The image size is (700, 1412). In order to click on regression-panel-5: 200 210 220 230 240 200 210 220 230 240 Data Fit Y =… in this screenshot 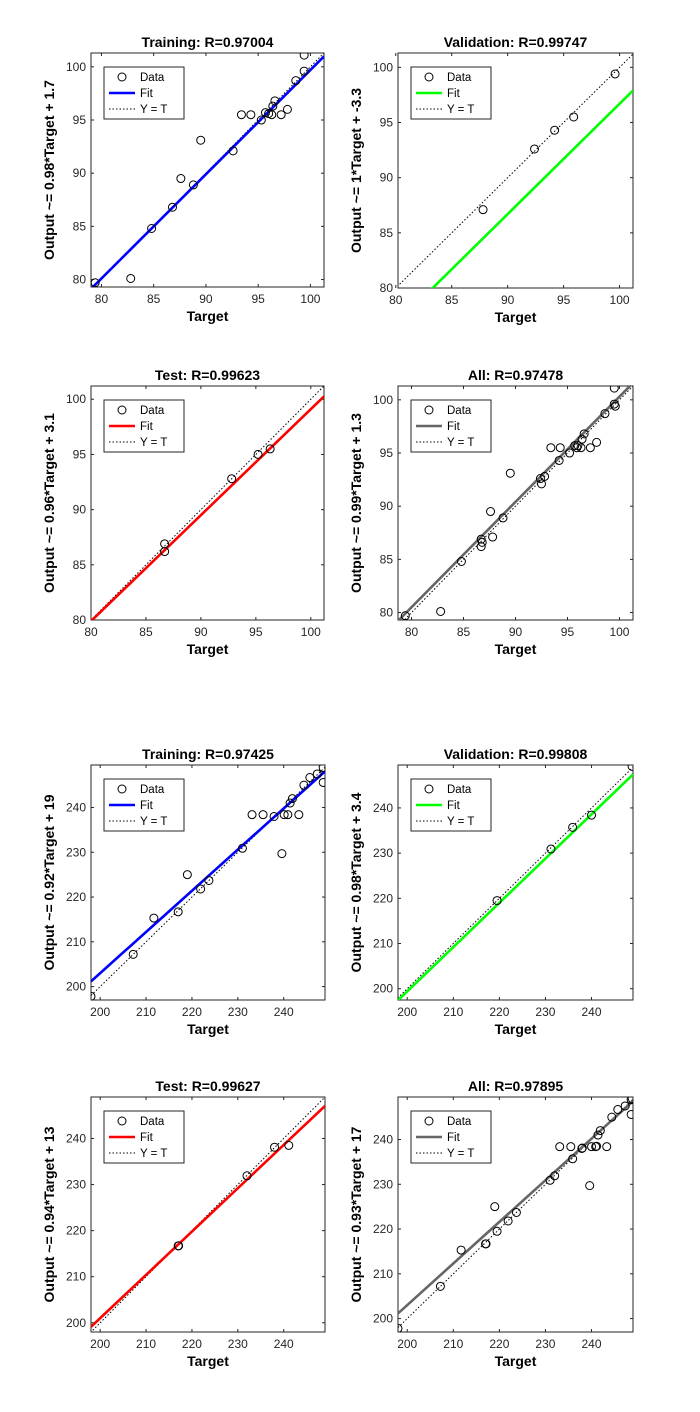, I will do `click(183, 891)`.